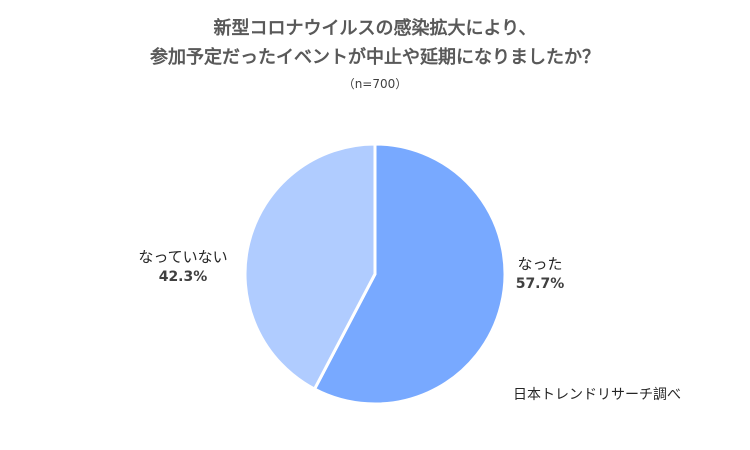 Image resolution: width=750 pixels, height=450 pixels. Describe the element at coordinates (540, 264) in the screenshot. I see `slice-label-natta-text: なった` at that location.